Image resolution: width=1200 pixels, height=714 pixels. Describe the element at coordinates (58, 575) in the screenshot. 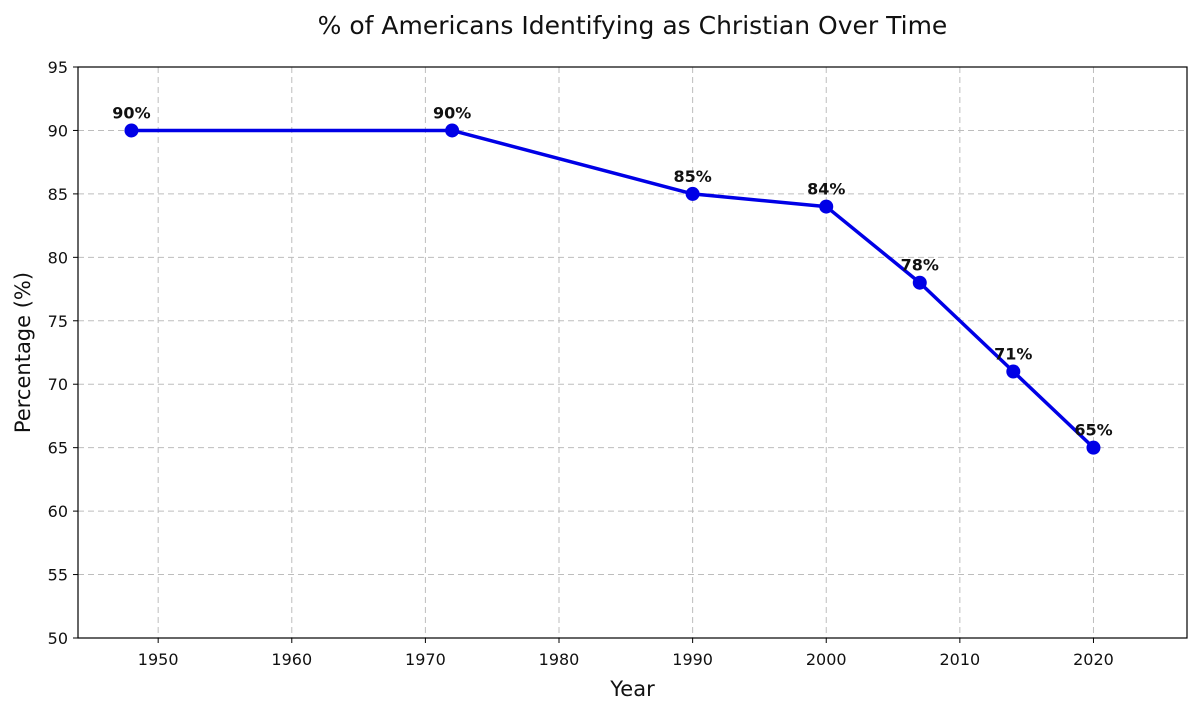

I see `y-tick-label: 55` at that location.